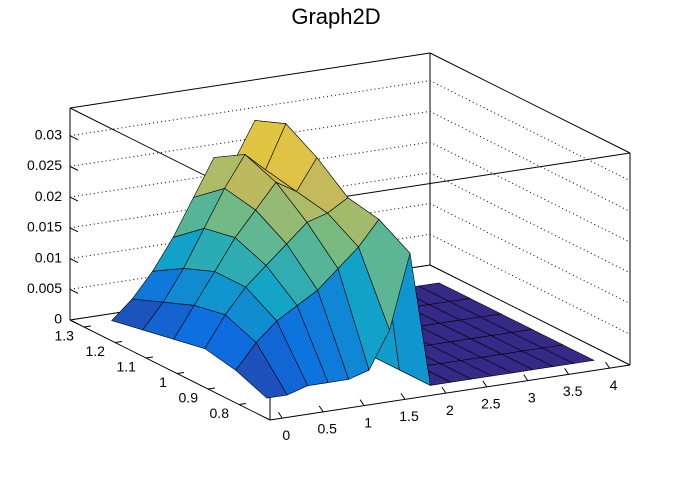 The width and height of the screenshot is (696, 477). Describe the element at coordinates (491, 404) in the screenshot. I see `x-tick-label: 2.5` at that location.